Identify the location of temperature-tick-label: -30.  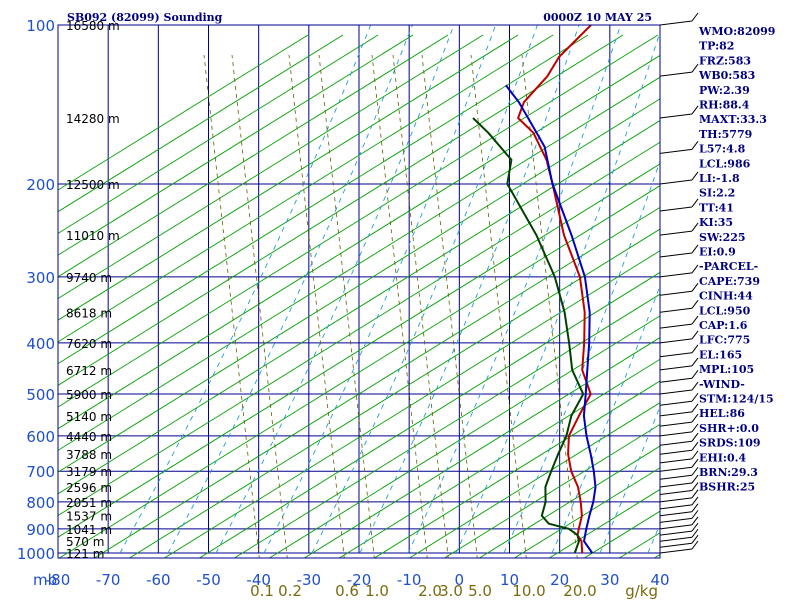
(309, 580).